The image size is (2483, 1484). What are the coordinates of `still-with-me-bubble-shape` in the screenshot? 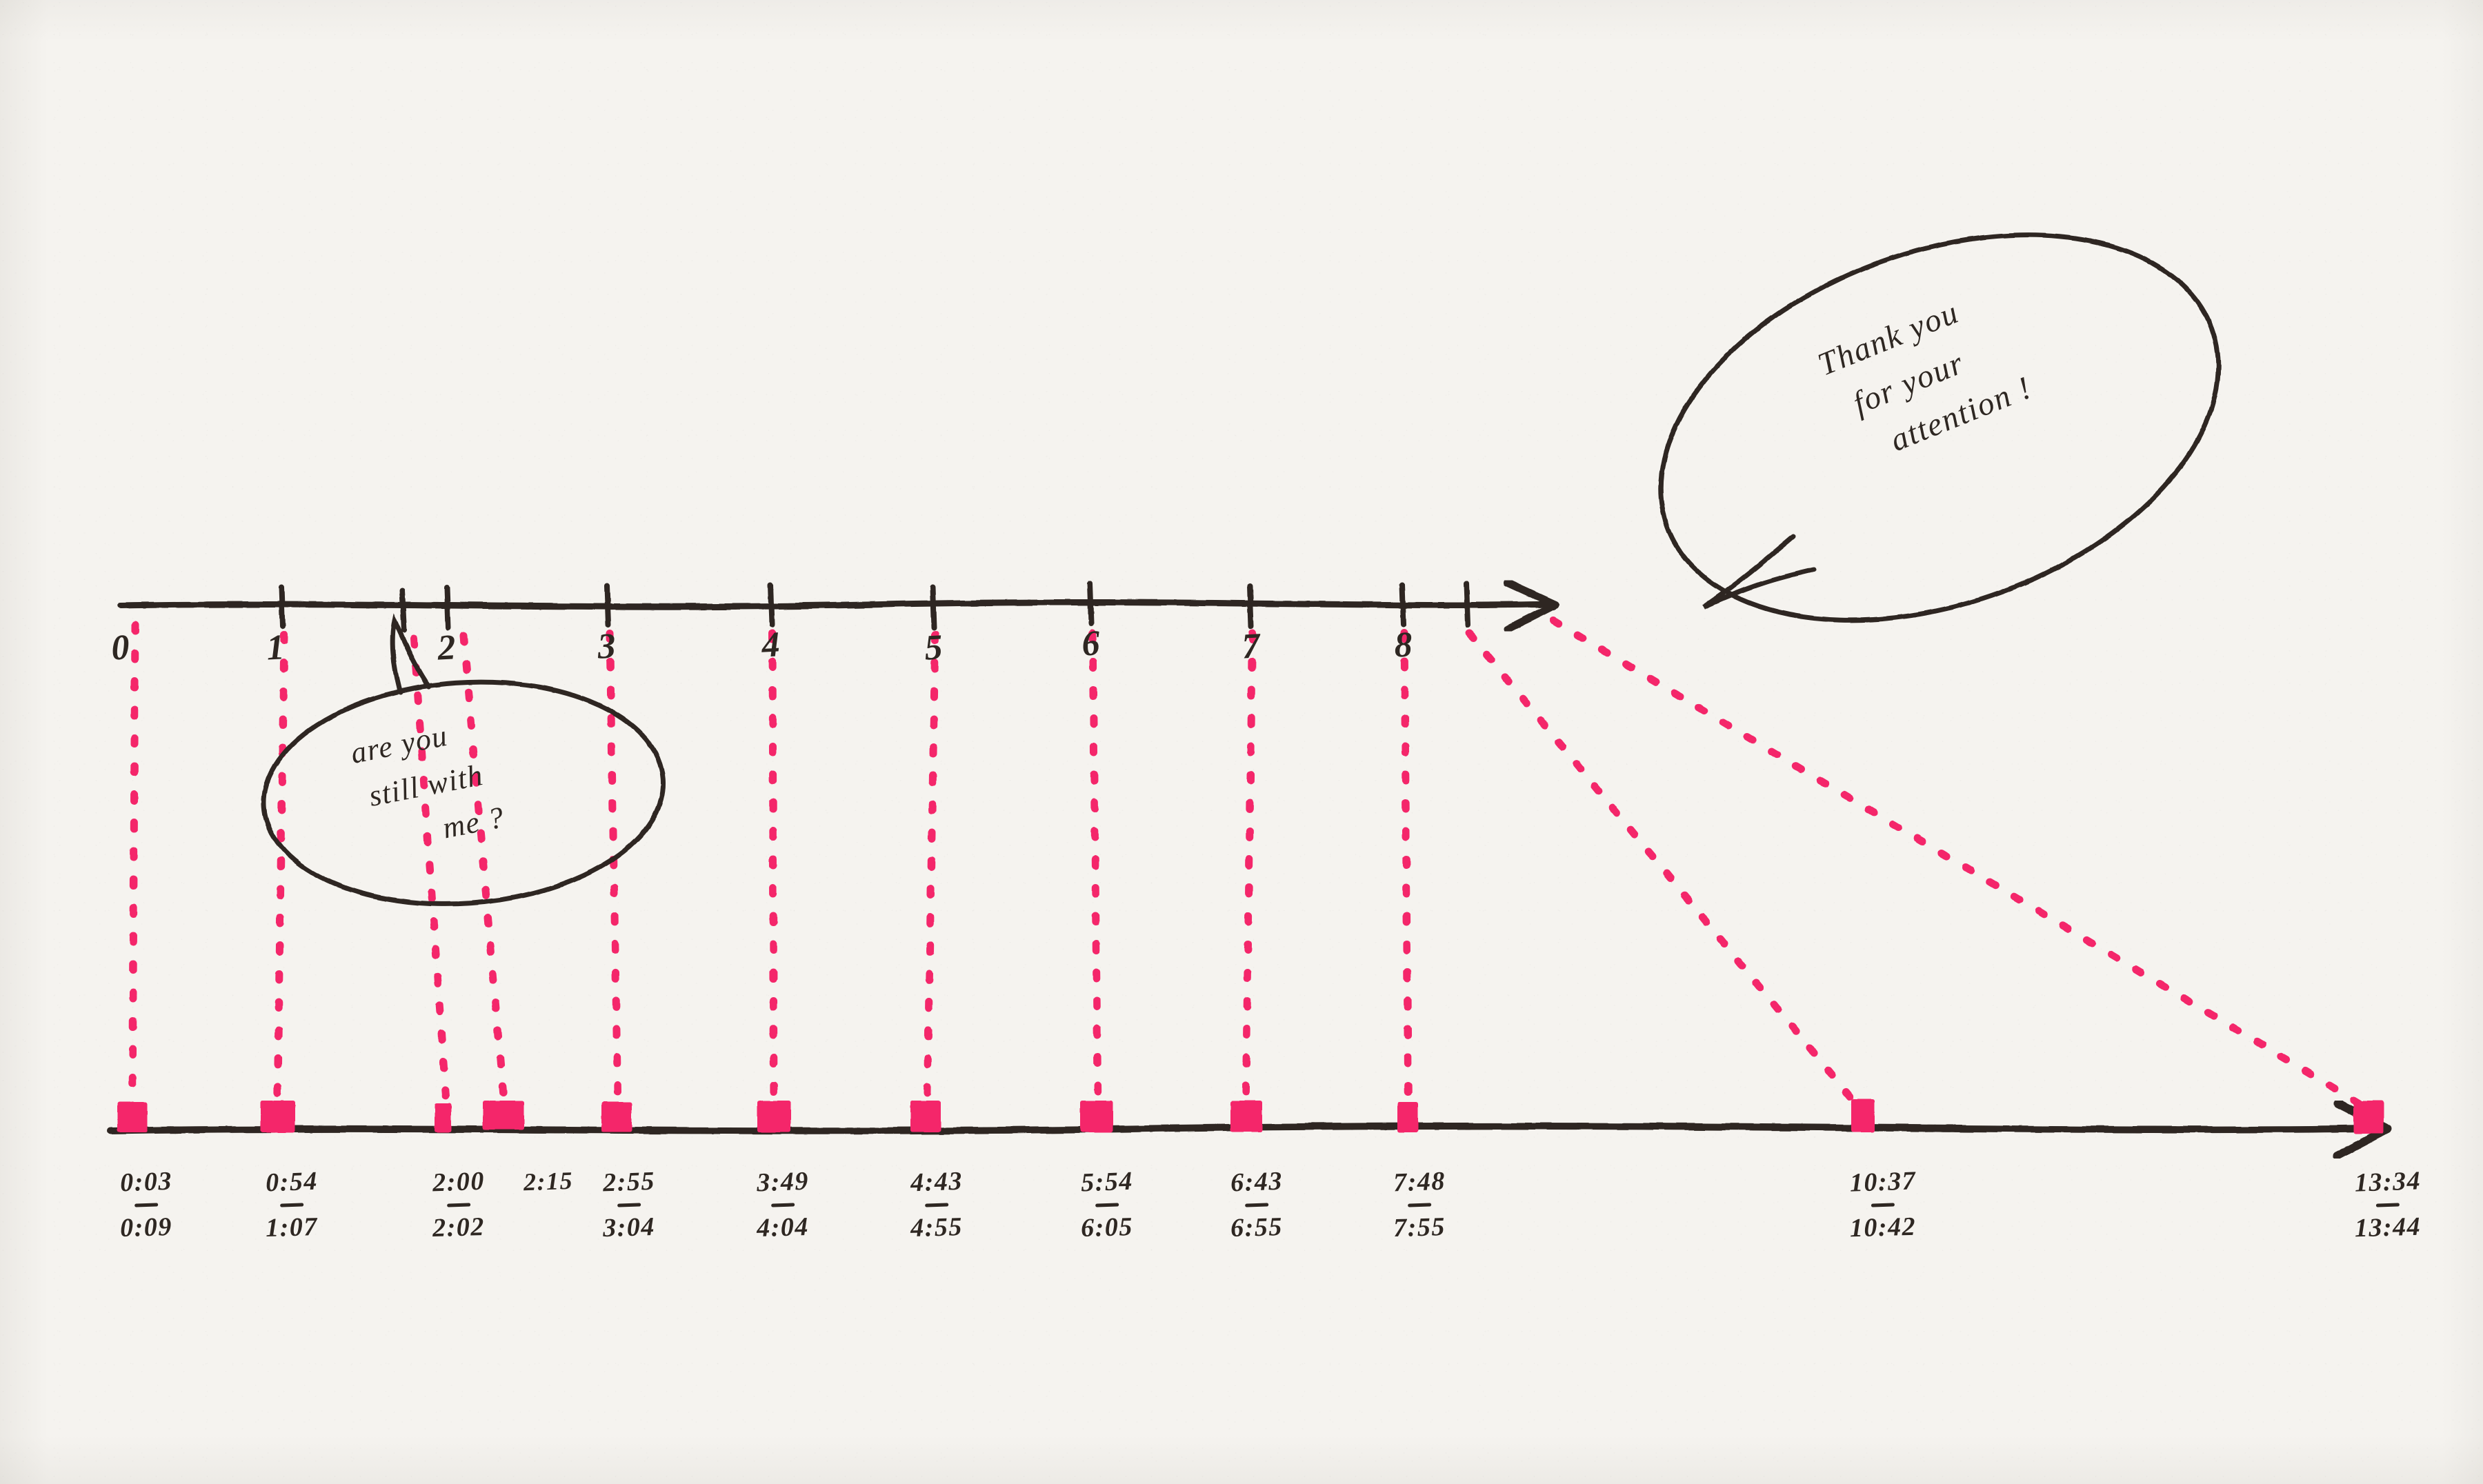 It's located at (463, 759).